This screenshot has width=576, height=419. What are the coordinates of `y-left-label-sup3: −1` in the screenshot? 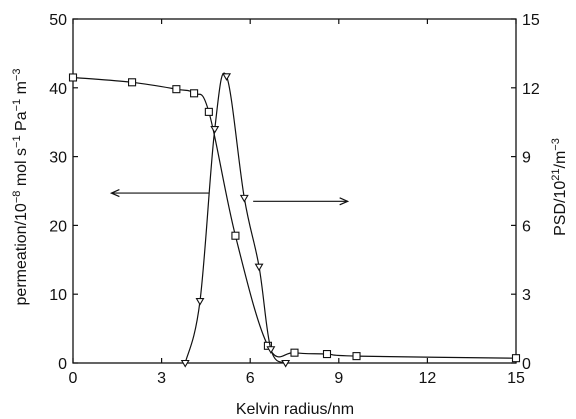 It's located at (17, 105).